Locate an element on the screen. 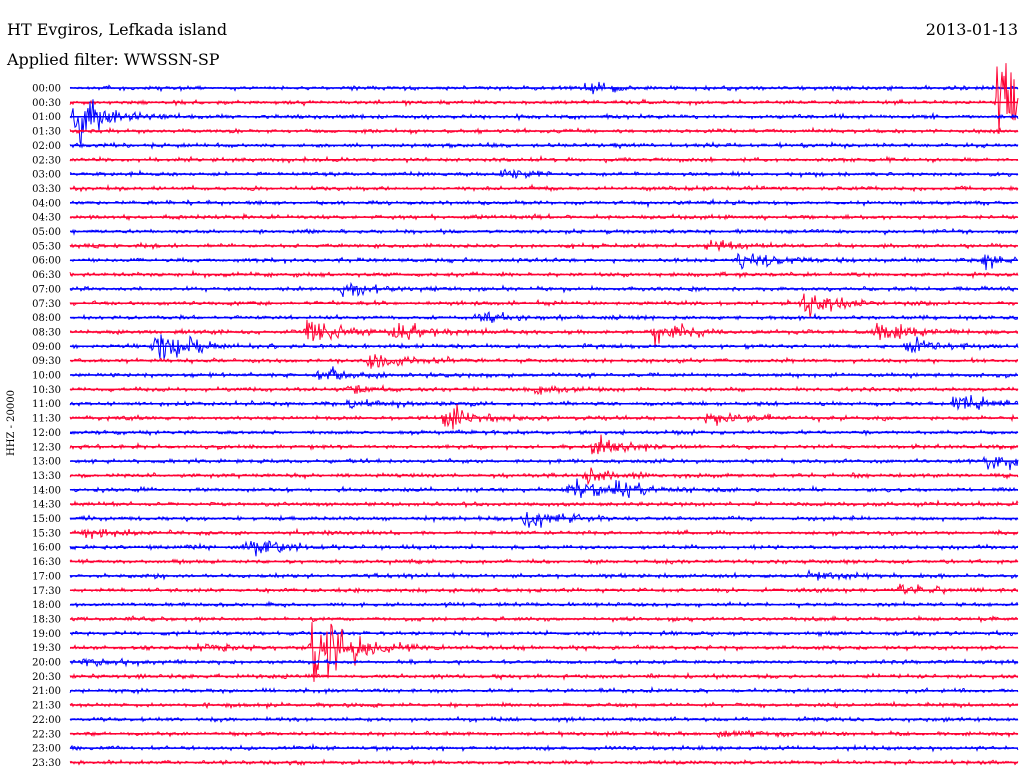 The width and height of the screenshot is (1024, 780). row-label: 11:00 is located at coordinates (46, 404).